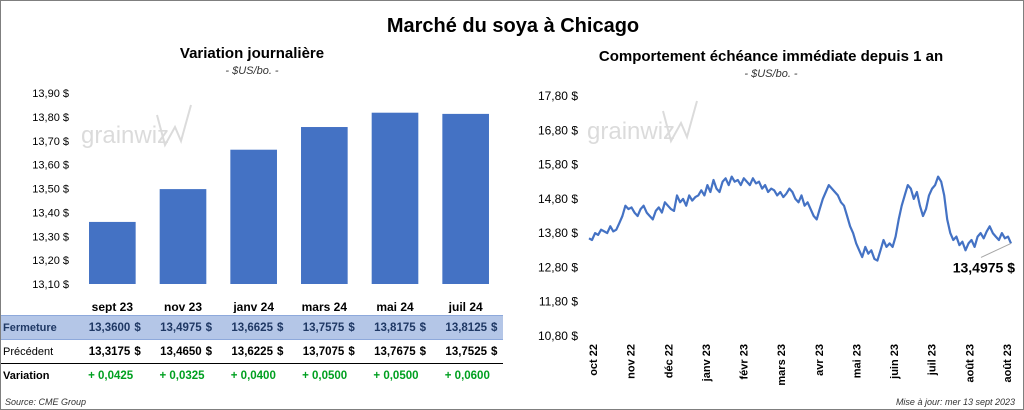  I want to click on last-value-label: 13,4975 $, so click(984, 267).